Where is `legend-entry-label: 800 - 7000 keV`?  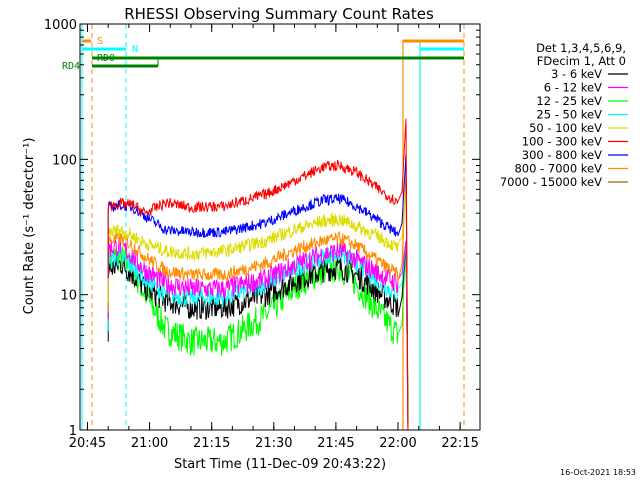
legend-entry-label: 800 - 7000 keV is located at coordinates (558, 169).